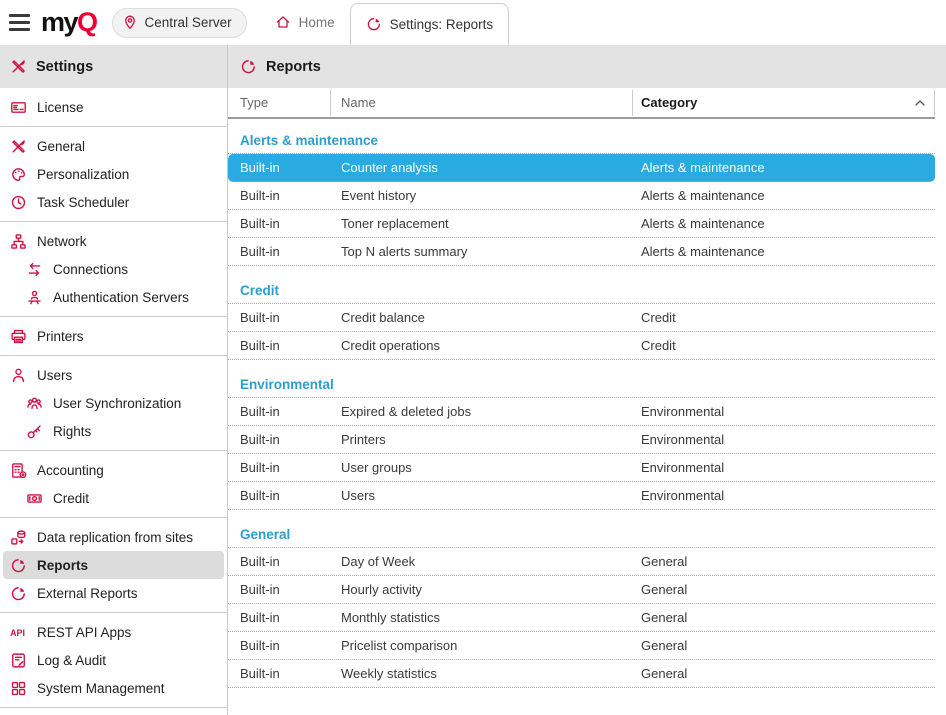 The width and height of the screenshot is (946, 715). What do you see at coordinates (784, 102) in the screenshot?
I see `column-header-category: Category` at bounding box center [784, 102].